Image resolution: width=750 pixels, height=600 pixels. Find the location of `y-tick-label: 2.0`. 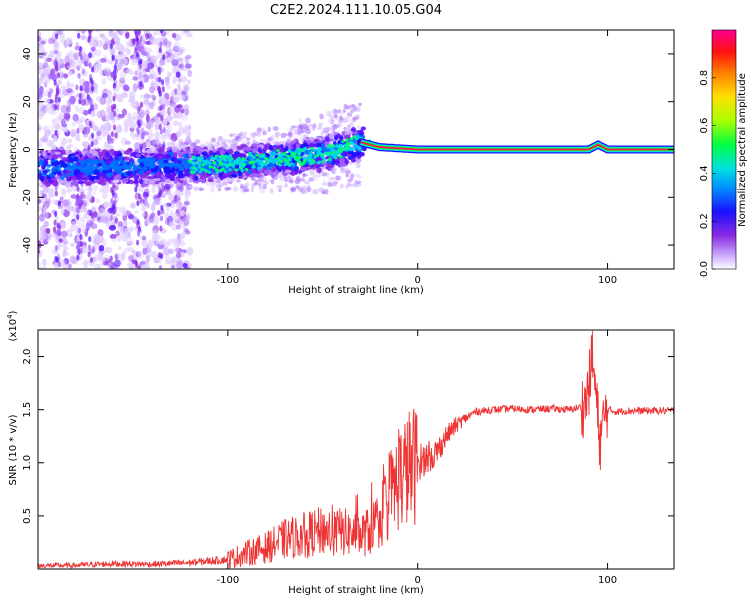

y-tick-label: 2.0 is located at coordinates (27, 357).